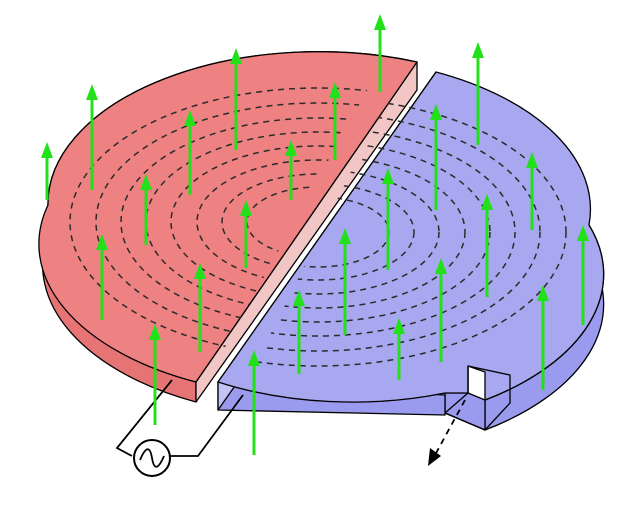 The image size is (640, 524). What do you see at coordinates (447, 432) in the screenshot?
I see `dashed-arrow-icon` at bounding box center [447, 432].